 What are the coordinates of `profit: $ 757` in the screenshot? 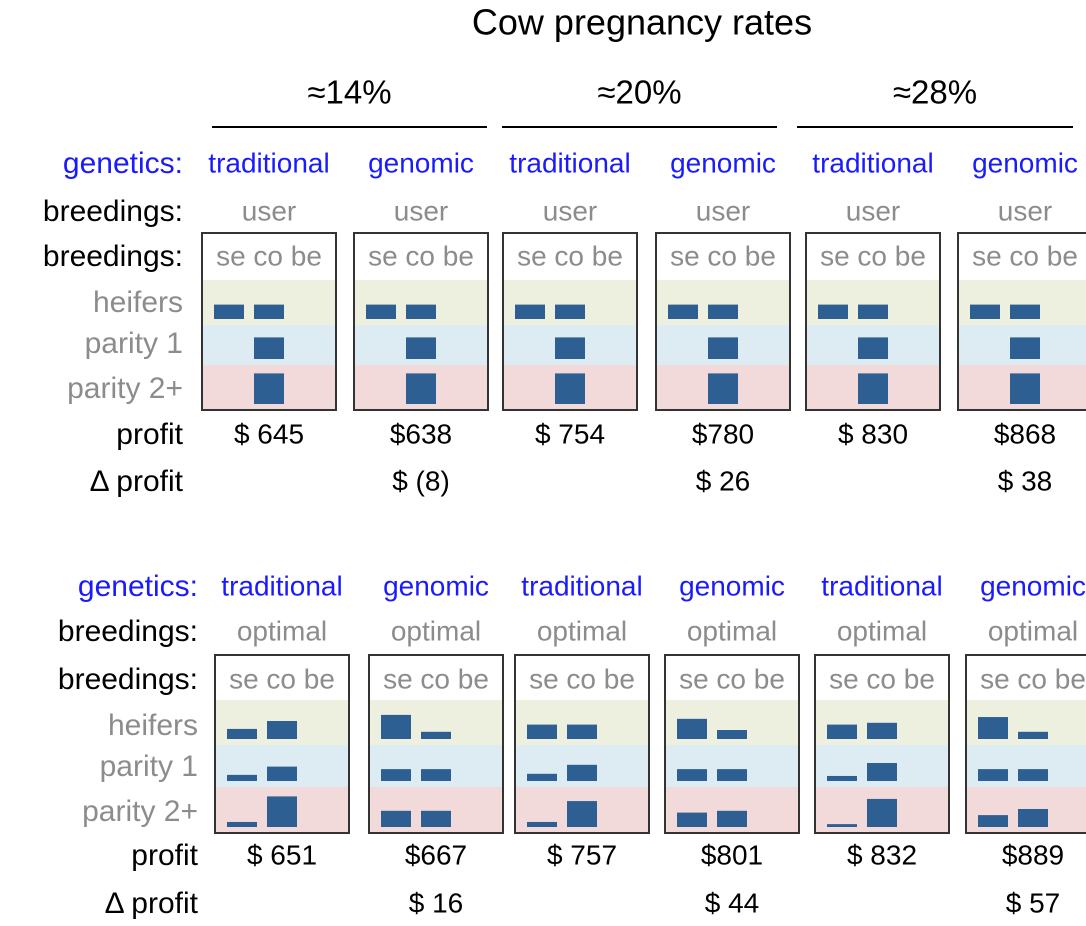 It's located at (582, 854).